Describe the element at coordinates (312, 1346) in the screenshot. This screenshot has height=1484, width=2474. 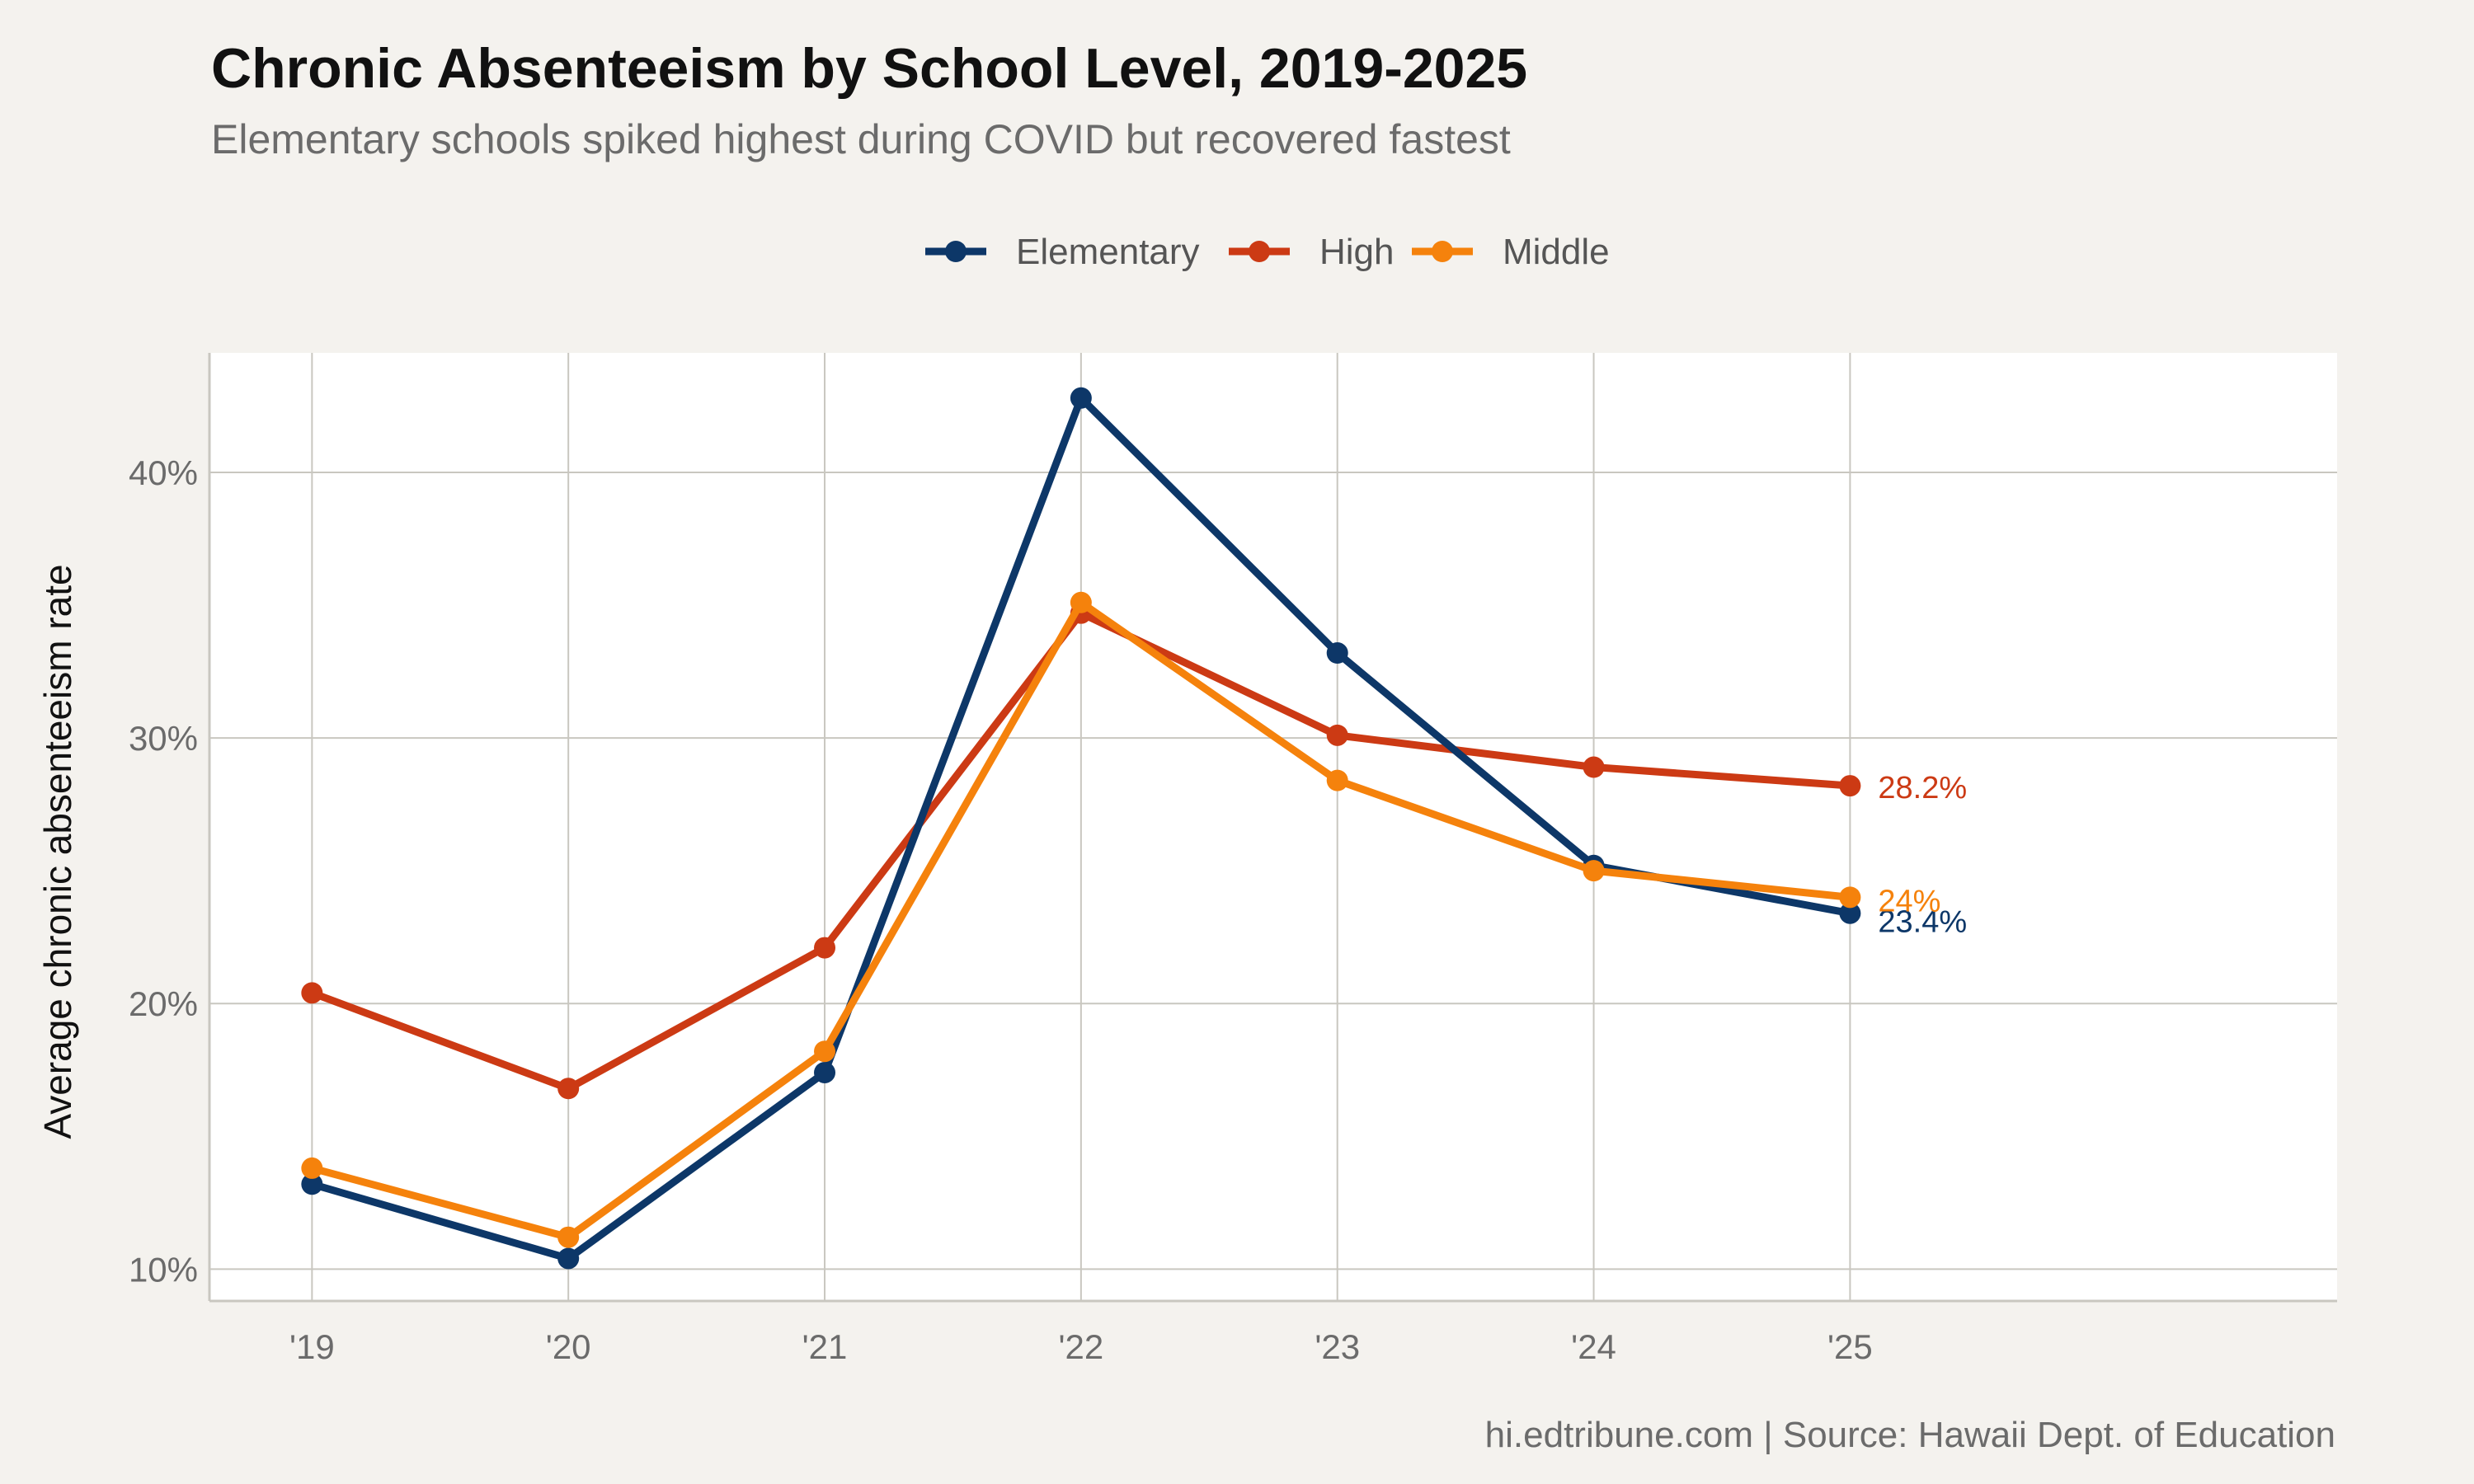
I see `x-tick-label: '19` at that location.